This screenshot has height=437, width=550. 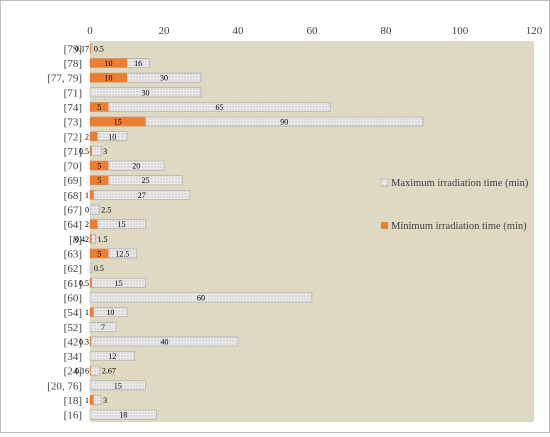 I want to click on max-value-label: 90, so click(x=284, y=122).